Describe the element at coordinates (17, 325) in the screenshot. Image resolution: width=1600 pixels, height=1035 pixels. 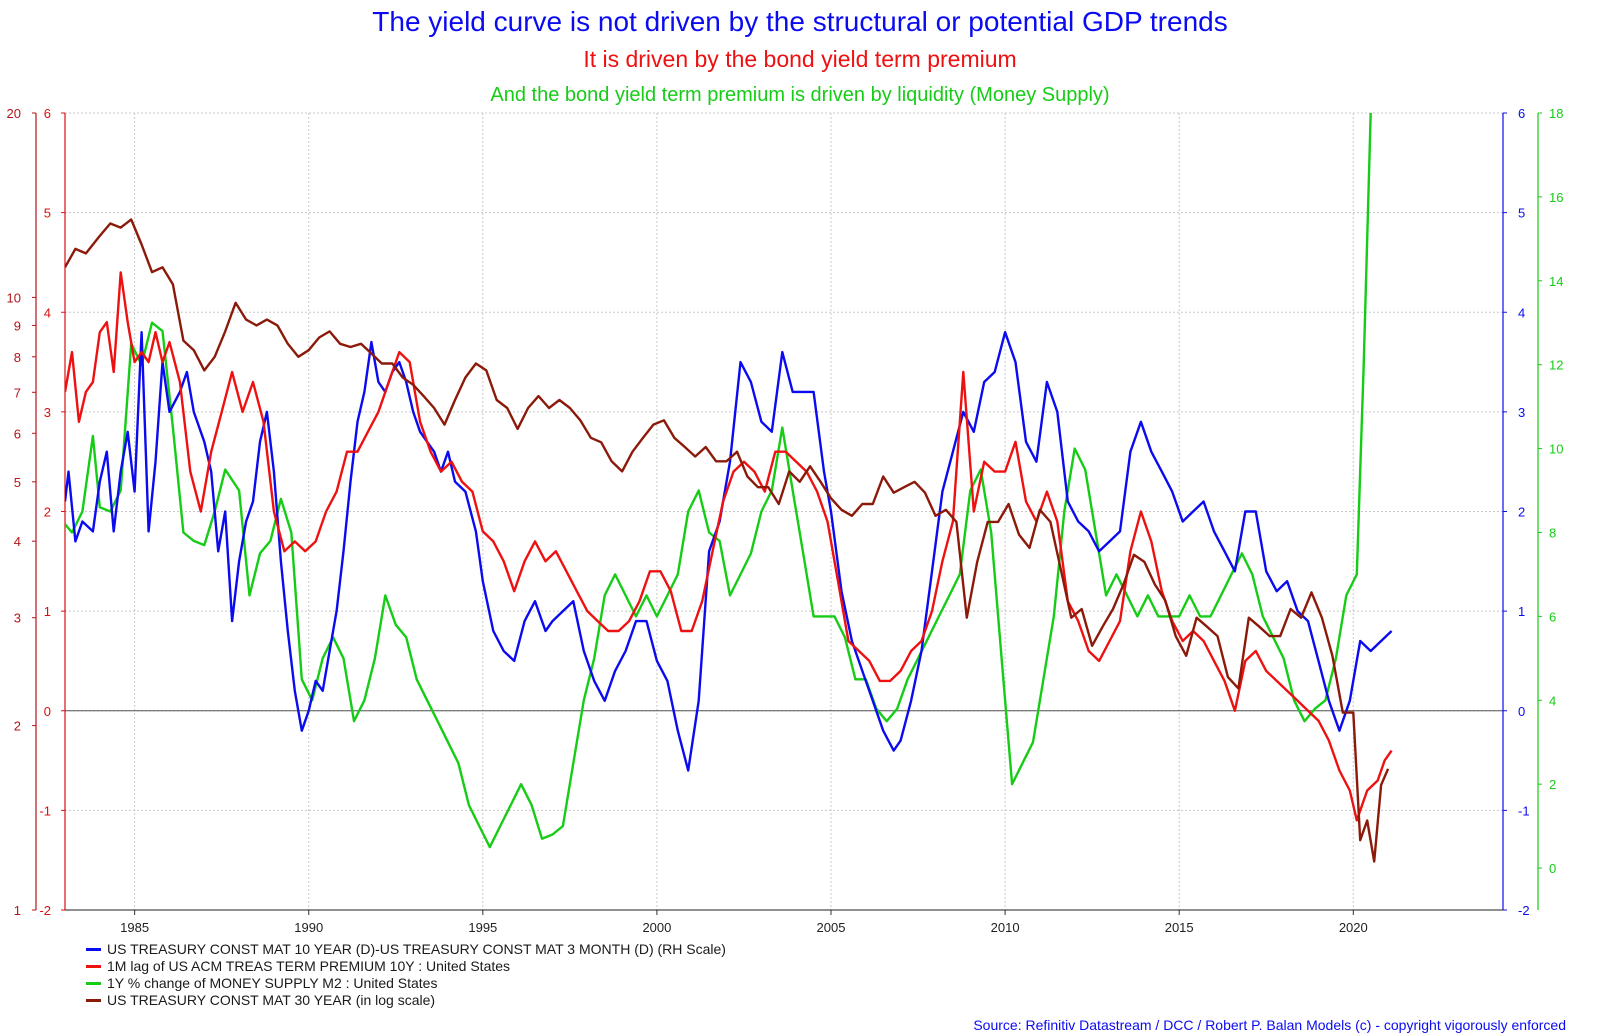
I see `far-left-tick-label: 9` at that location.